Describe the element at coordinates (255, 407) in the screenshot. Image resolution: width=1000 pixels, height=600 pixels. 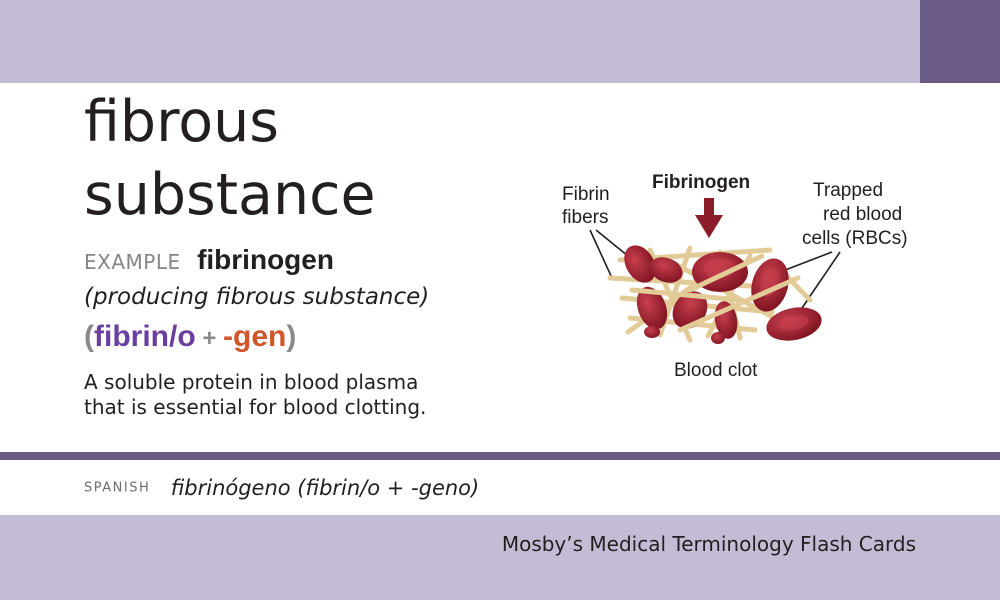
I see `definition-line-2: that is essential for blood clotting.` at that location.